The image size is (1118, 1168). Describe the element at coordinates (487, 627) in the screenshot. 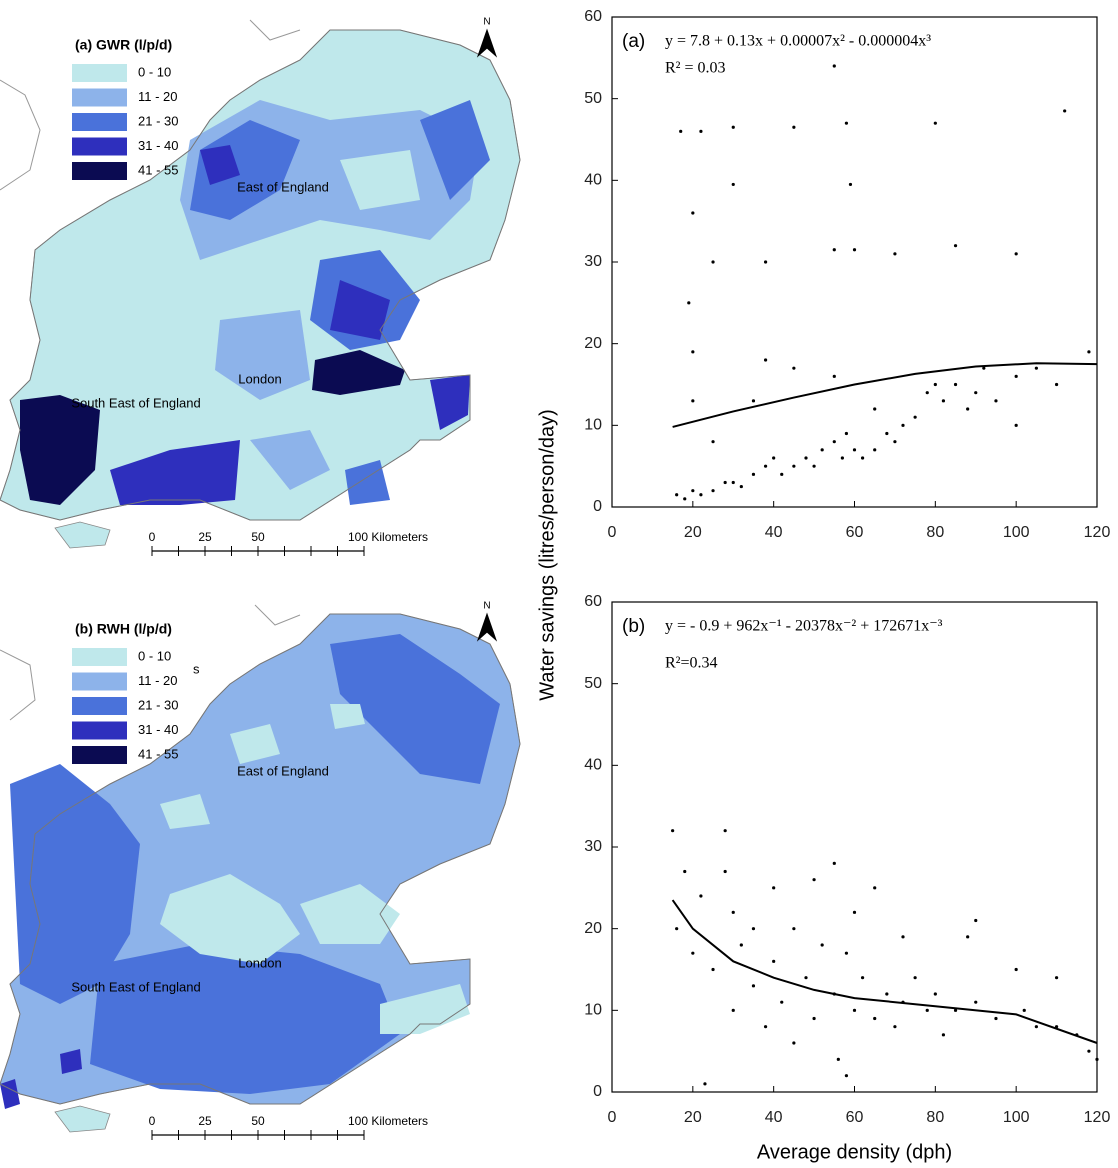

I see `north-arrow` at that location.